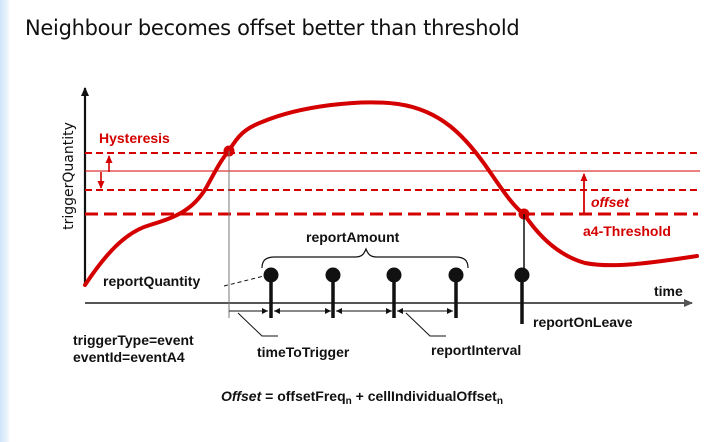  Describe the element at coordinates (476, 350) in the screenshot. I see `report-interval-label: reportInterval` at that location.